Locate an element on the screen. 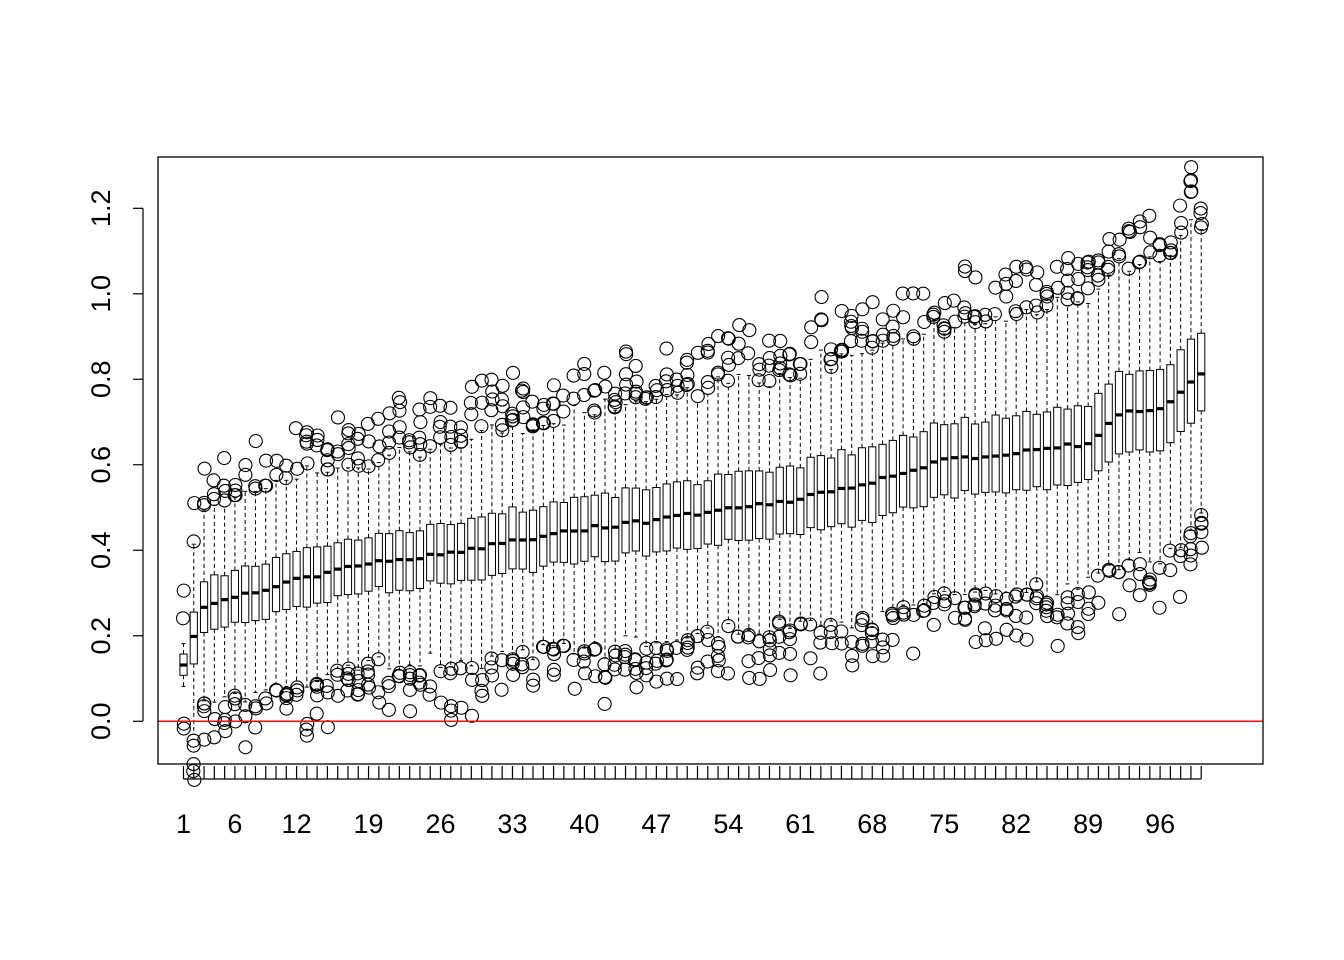  x-tick-label: 33 is located at coordinates (512, 824).